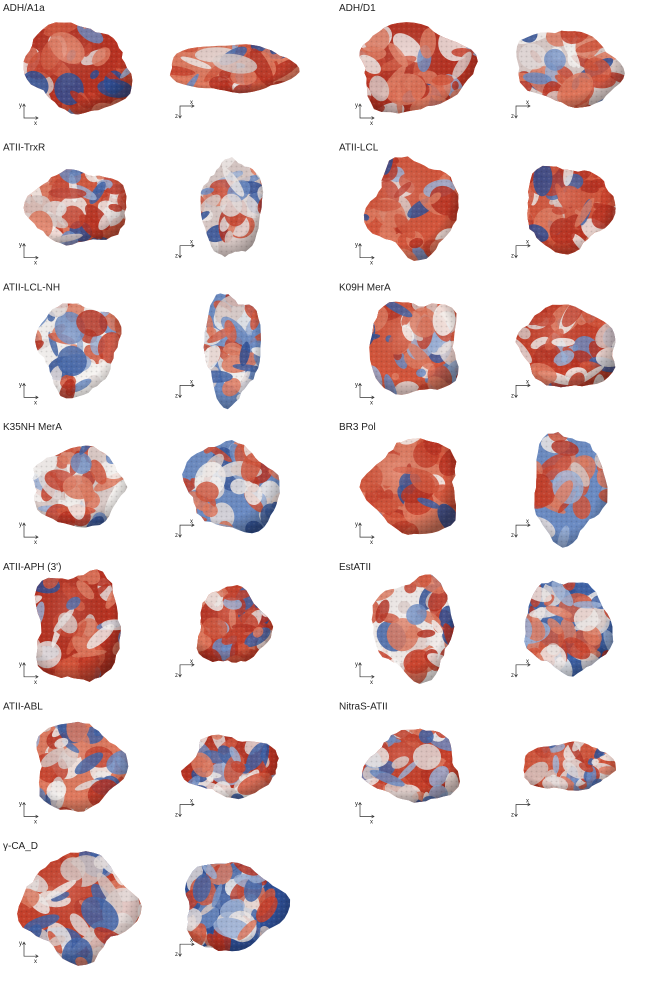 Image resolution: width=672 pixels, height=985 pixels. Describe the element at coordinates (141, 764) in the screenshot. I see `panel: ATII-ABL y x z x` at that location.